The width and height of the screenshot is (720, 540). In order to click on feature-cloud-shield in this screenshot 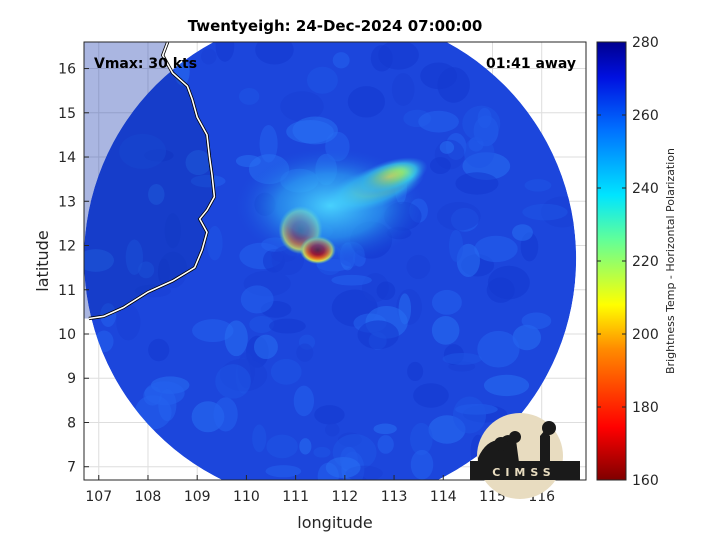, I will do `click(330, 205)`.